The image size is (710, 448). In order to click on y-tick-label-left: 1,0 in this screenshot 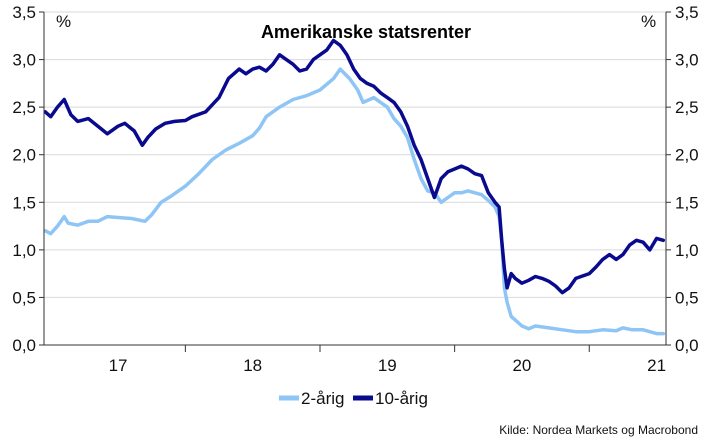, I will do `click(24, 250)`.